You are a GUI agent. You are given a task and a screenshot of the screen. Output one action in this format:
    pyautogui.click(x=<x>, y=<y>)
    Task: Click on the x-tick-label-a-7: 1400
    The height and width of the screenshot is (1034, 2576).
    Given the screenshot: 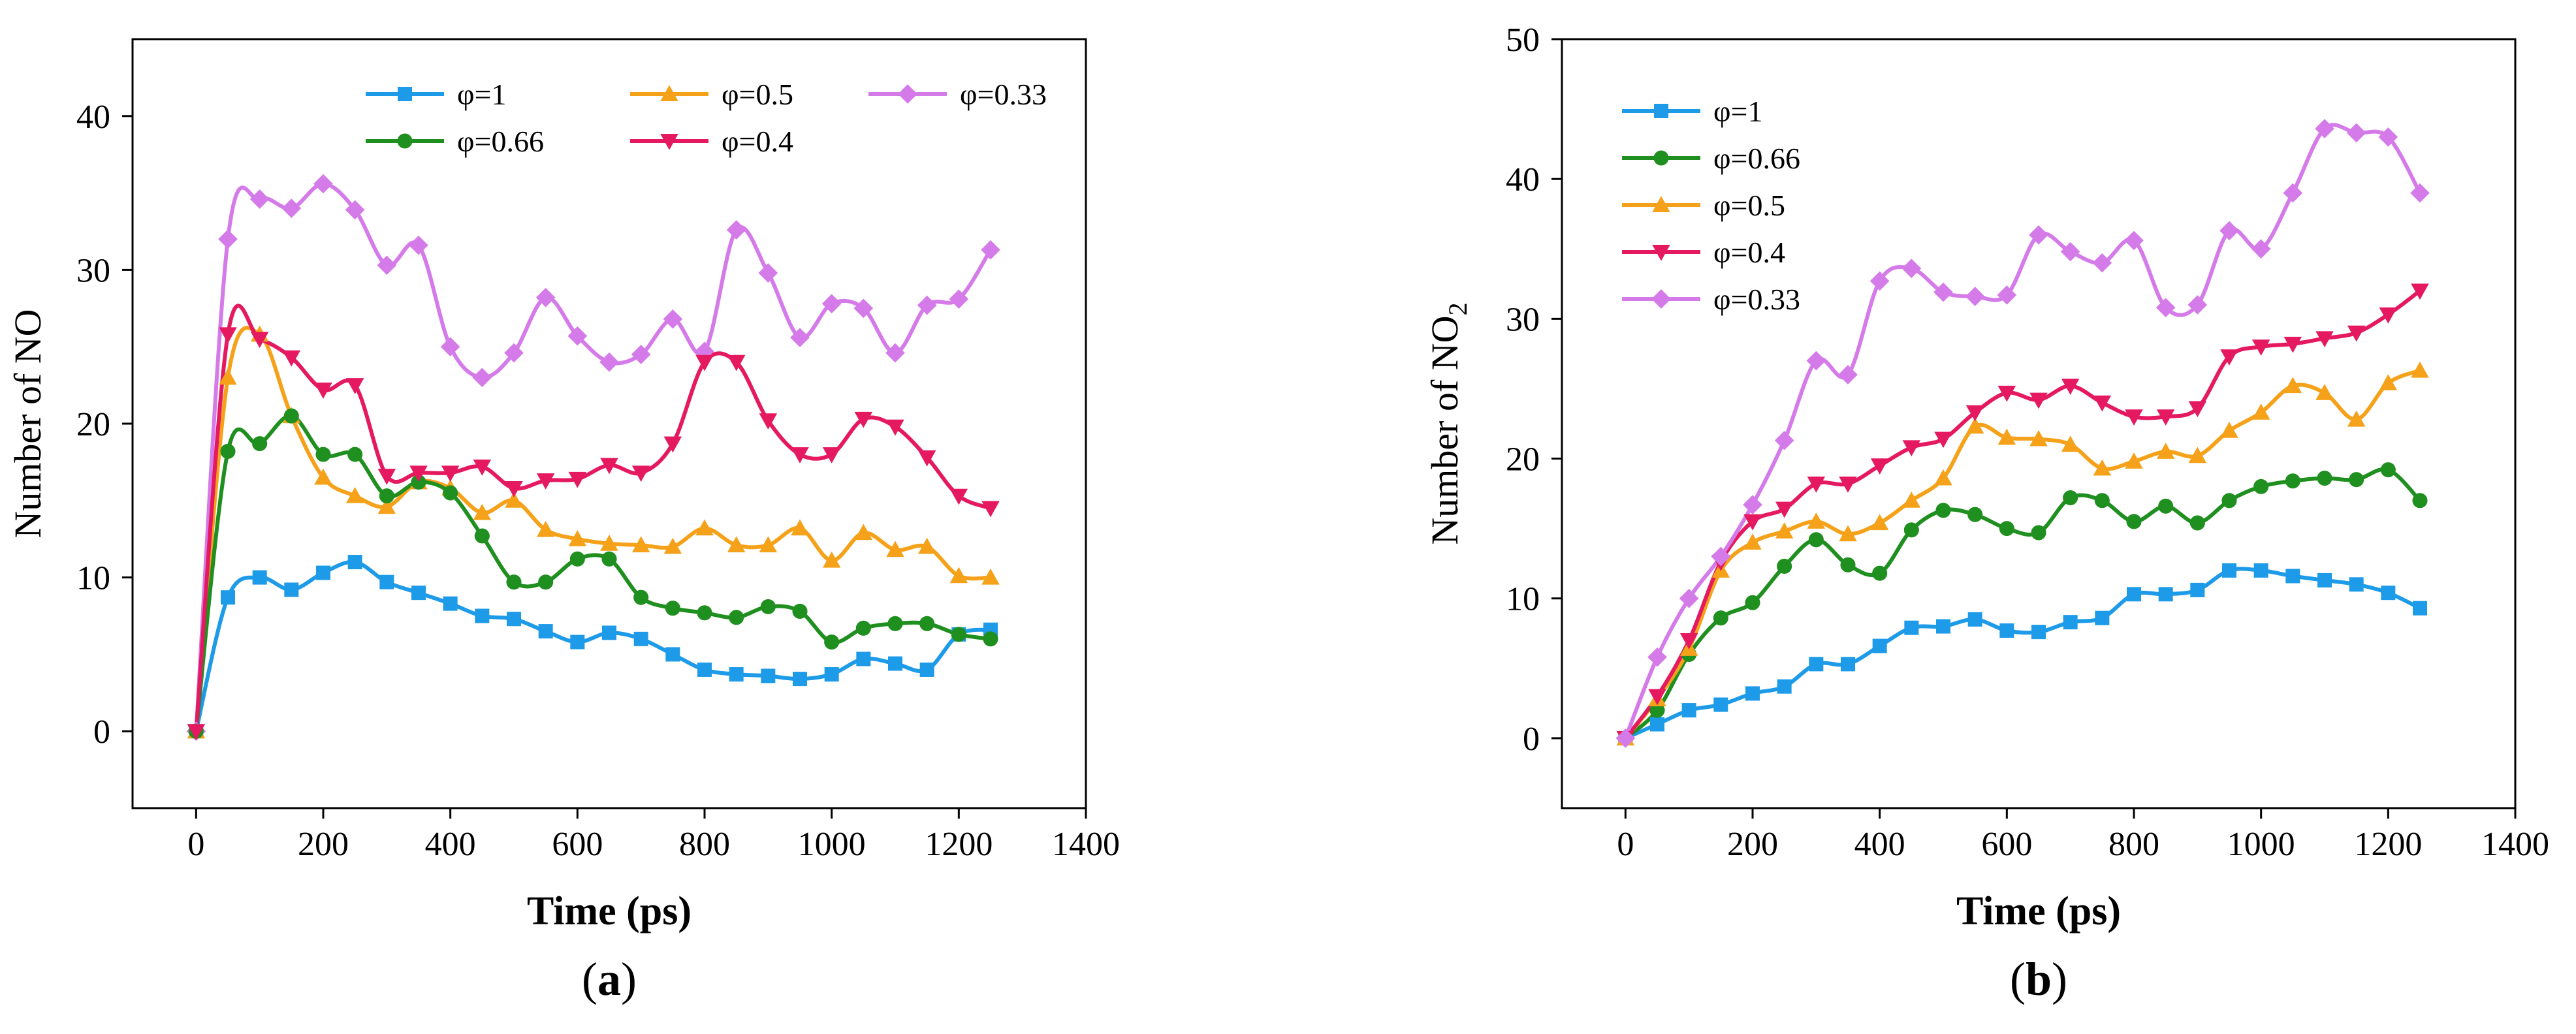 What is the action you would take?
    pyautogui.click(x=1086, y=844)
    